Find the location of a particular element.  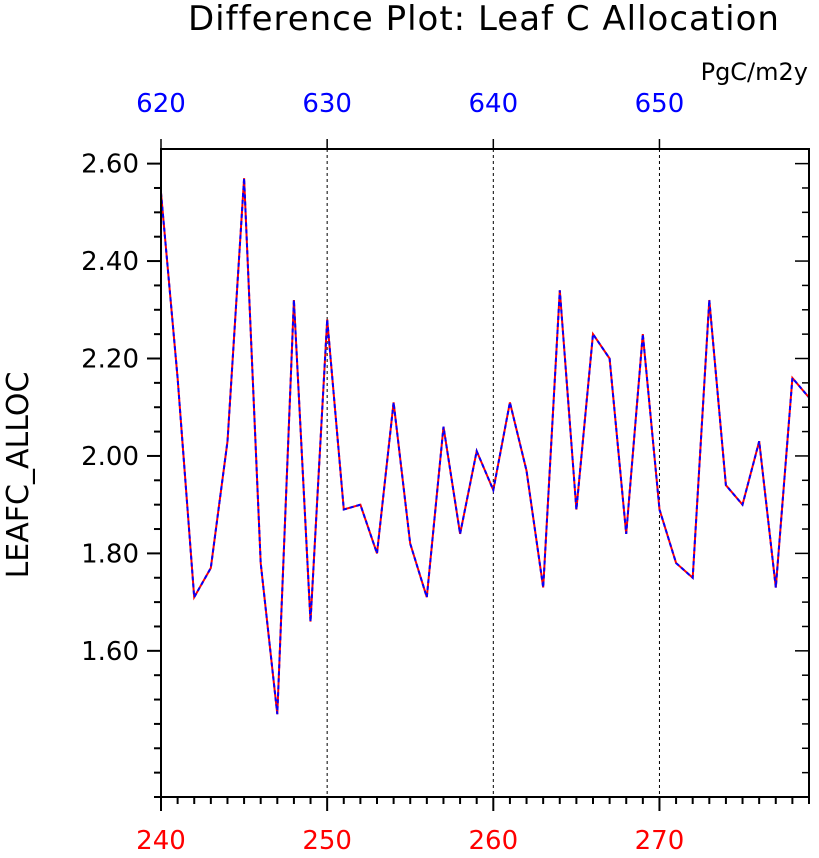

y-tick-label: 1.80 is located at coordinates (110, 554).